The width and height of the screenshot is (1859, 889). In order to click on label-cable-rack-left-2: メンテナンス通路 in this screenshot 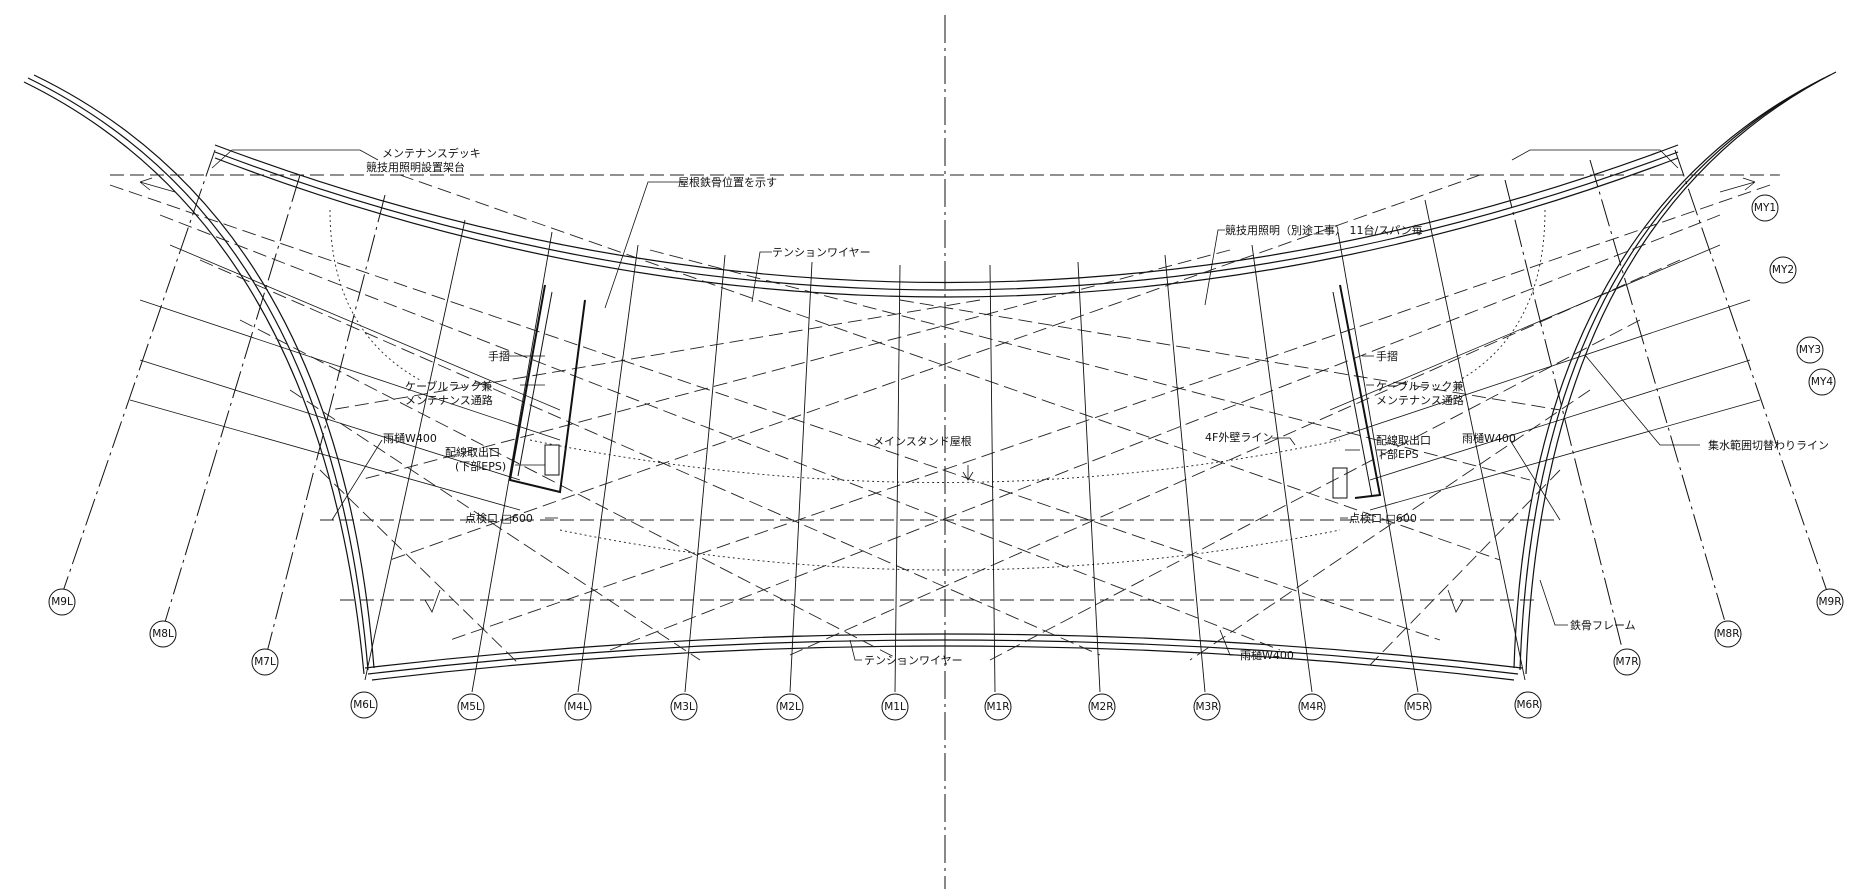, I will do `click(449, 400)`.